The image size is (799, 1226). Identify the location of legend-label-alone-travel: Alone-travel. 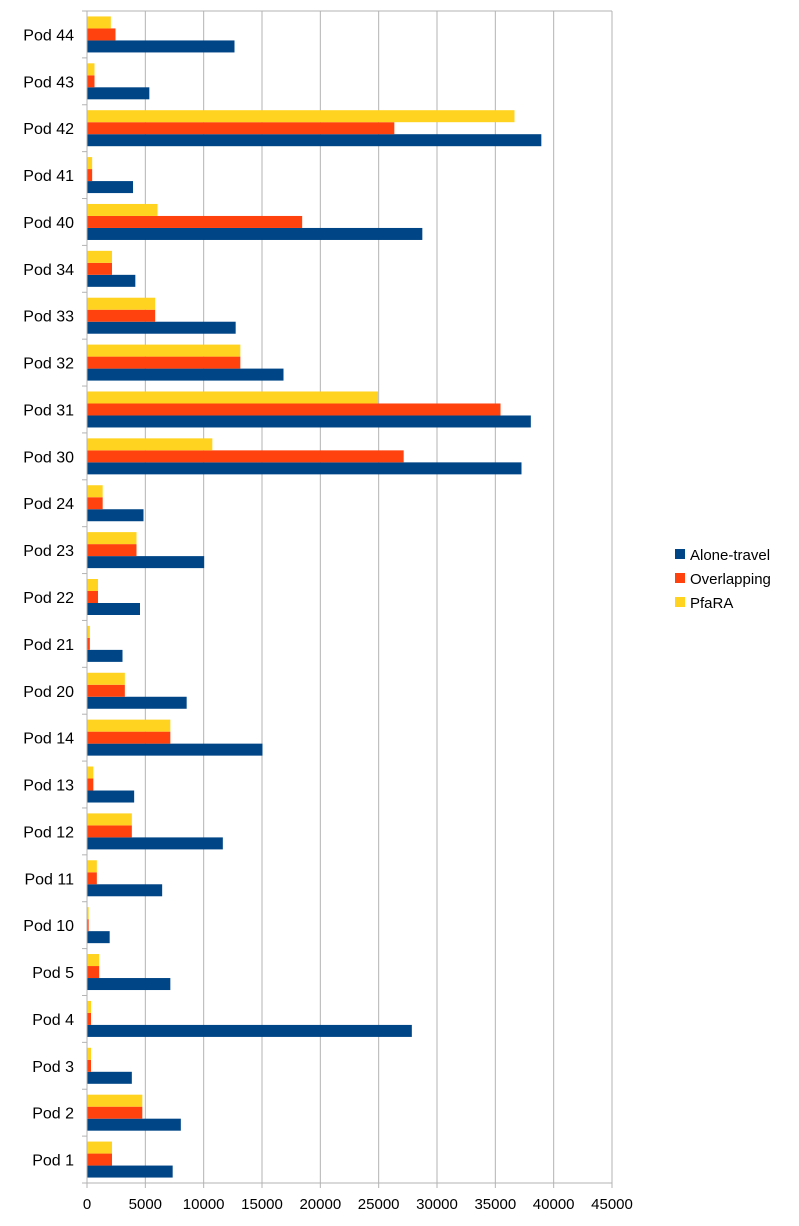
(730, 555).